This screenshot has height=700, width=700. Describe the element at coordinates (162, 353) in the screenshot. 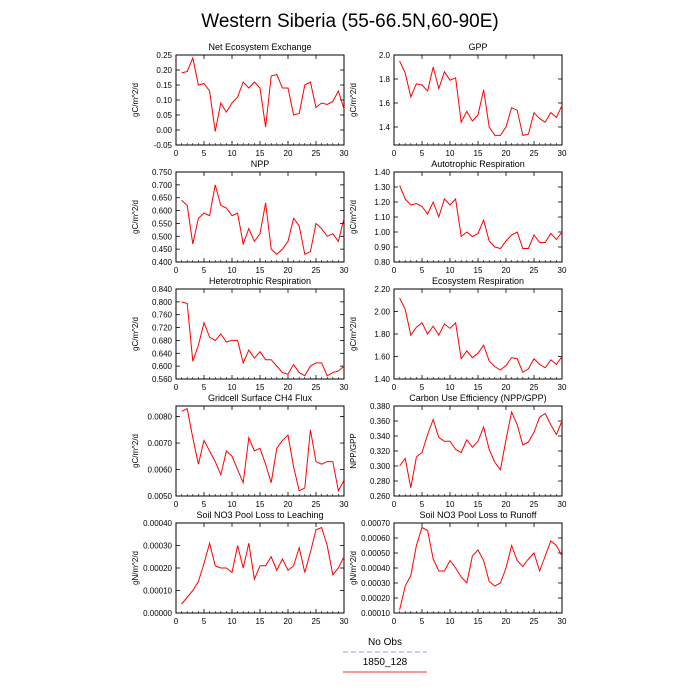

I see `y-tick-label: 0.640` at that location.